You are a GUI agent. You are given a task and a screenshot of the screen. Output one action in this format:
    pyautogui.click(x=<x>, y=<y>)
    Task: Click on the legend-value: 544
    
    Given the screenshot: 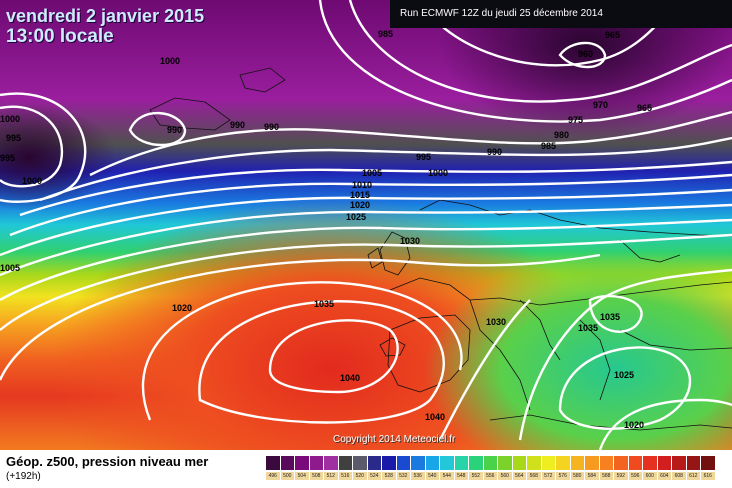 What is the action you would take?
    pyautogui.click(x=447, y=476)
    